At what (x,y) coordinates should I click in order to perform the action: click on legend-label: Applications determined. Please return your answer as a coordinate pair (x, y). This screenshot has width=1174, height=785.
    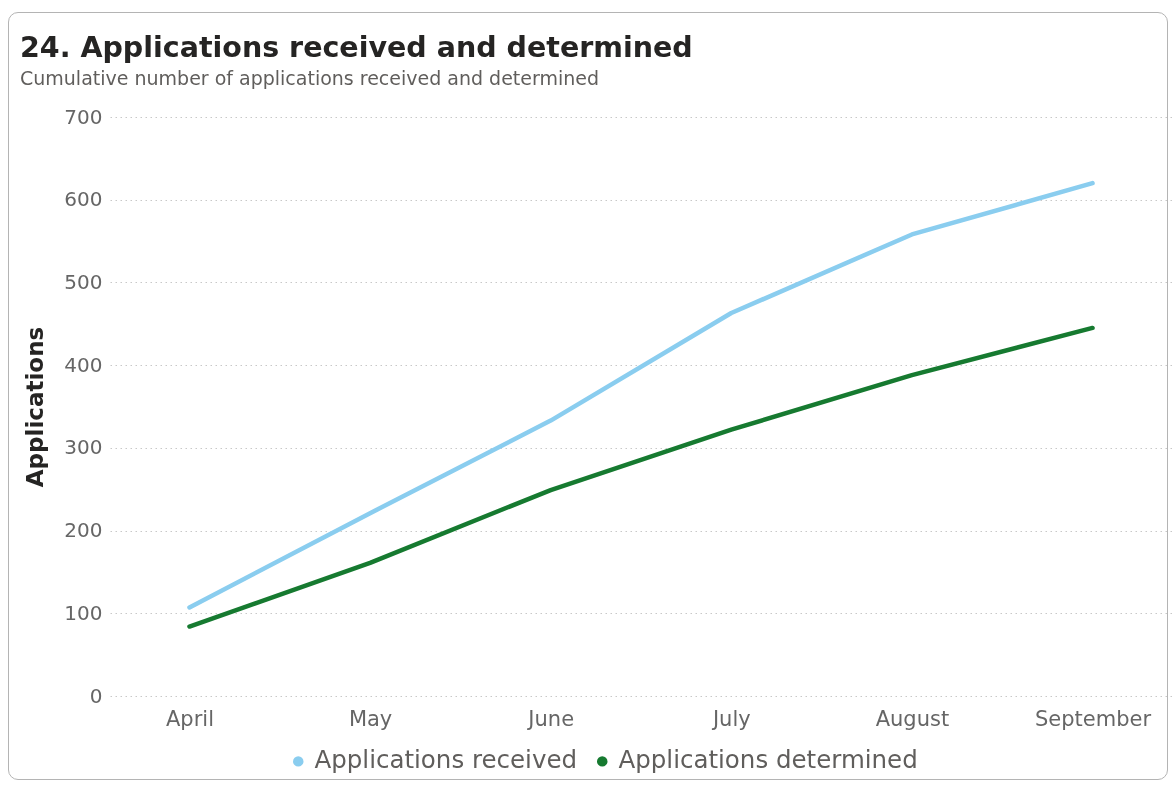
    Looking at the image, I should click on (768, 760).